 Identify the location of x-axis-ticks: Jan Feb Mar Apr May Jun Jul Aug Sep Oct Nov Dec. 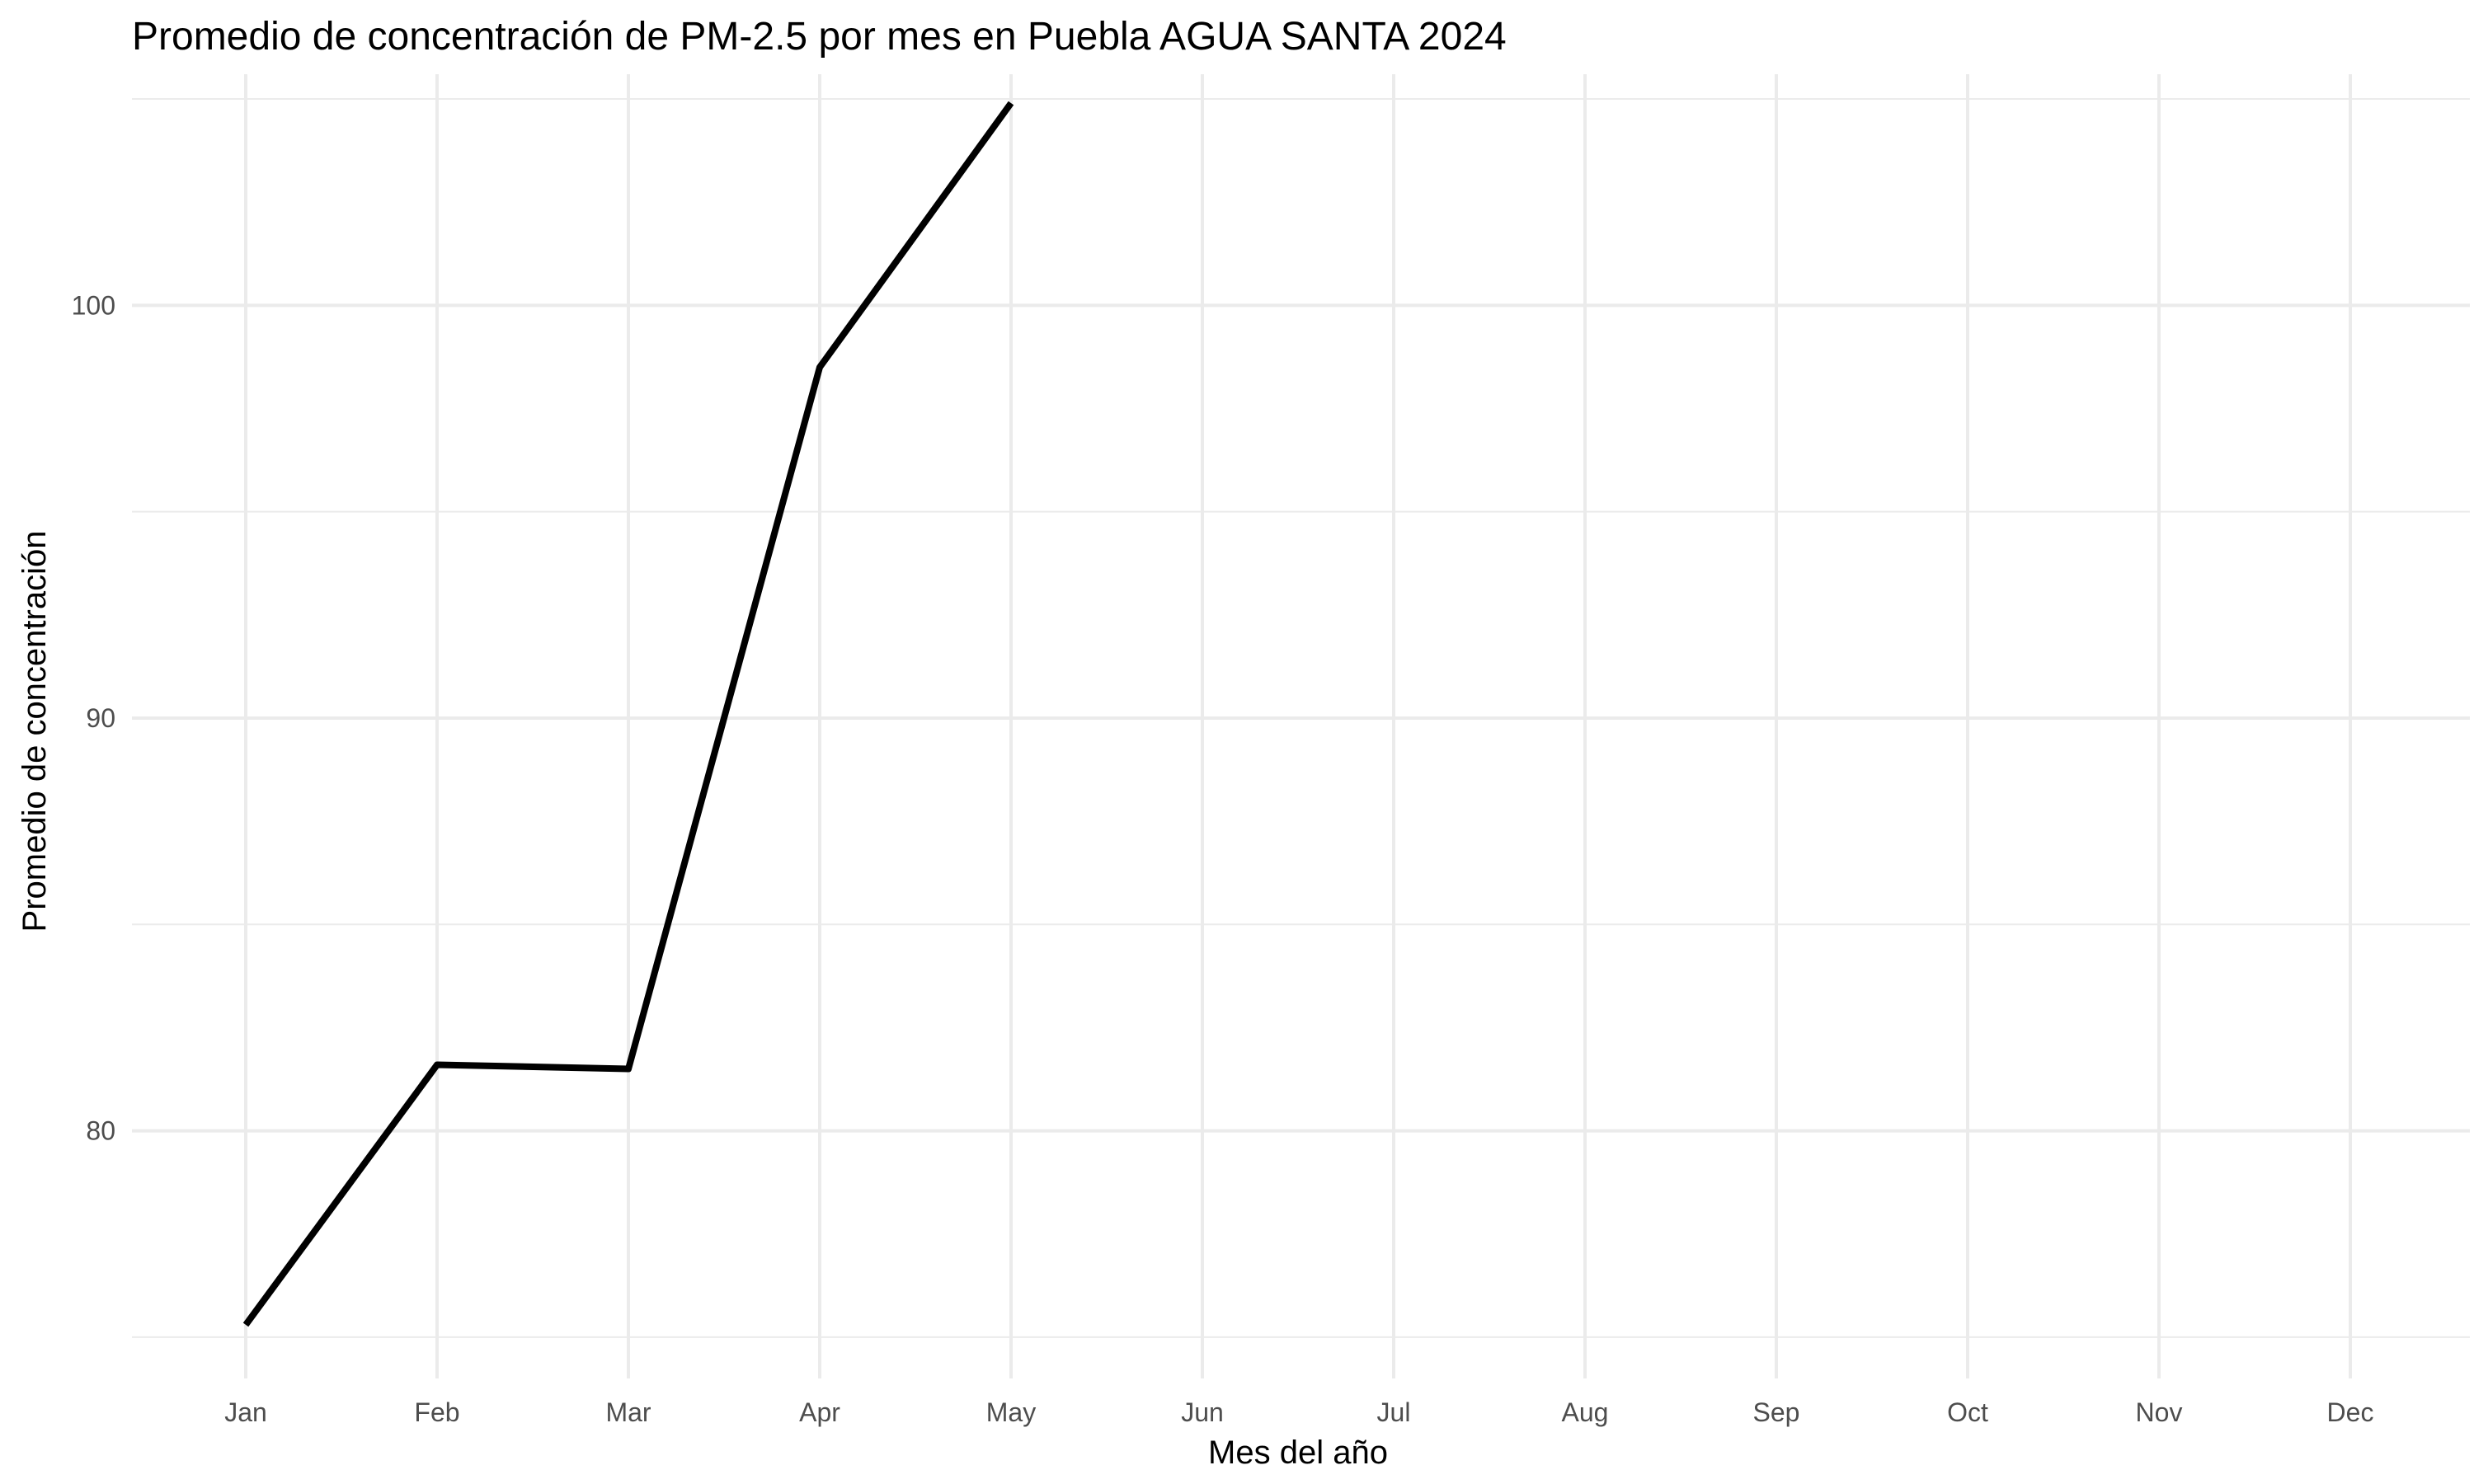
(1298, 1412).